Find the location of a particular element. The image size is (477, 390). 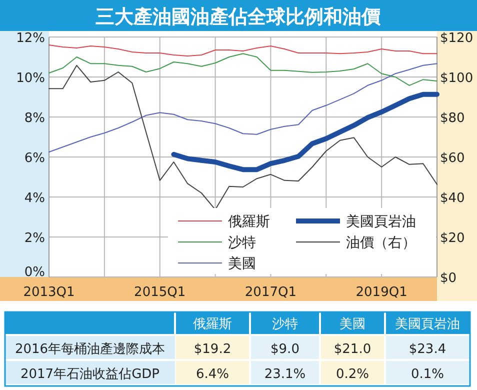

text: 0.2% is located at coordinates (353, 374).